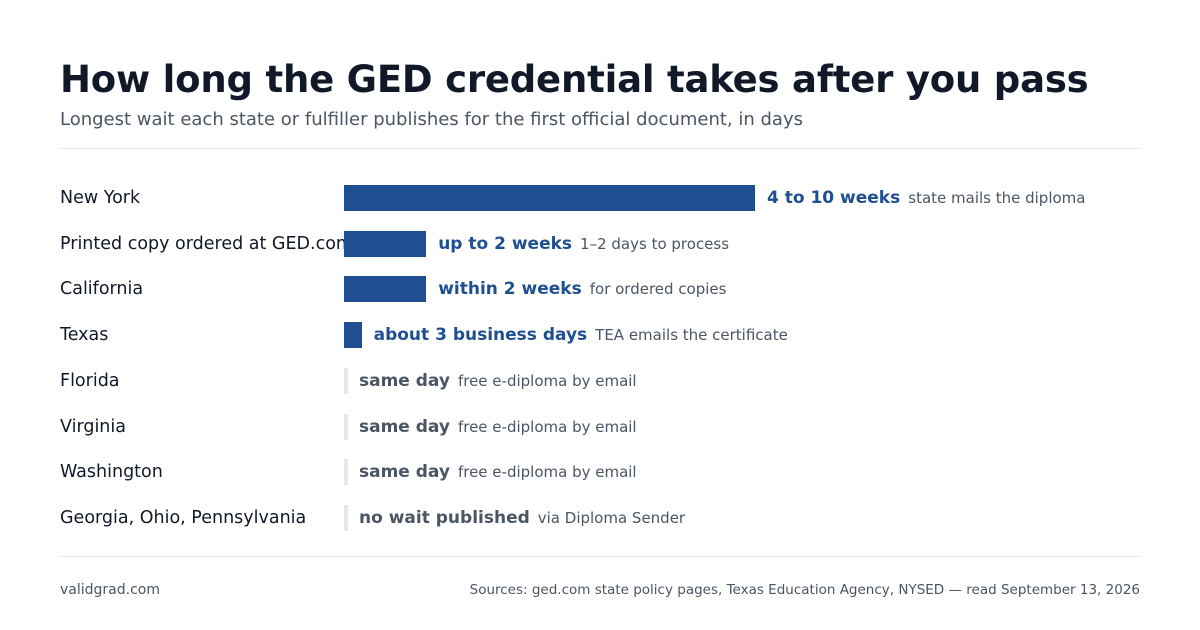 This screenshot has height=630, width=1200. Describe the element at coordinates (655, 243) in the screenshot. I see `value-note: 1–2 days to process` at that location.